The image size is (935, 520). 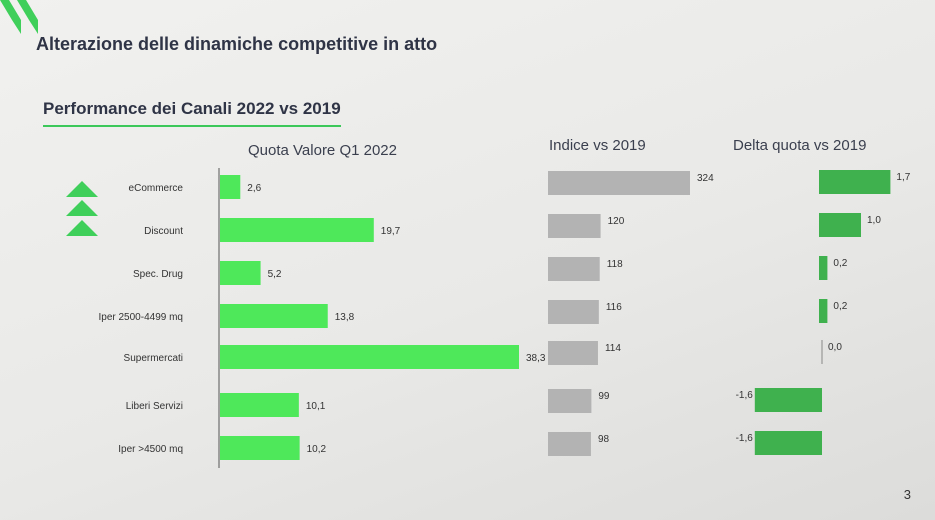 What do you see at coordinates (153, 358) in the screenshot?
I see `category-label: Supermercati` at bounding box center [153, 358].